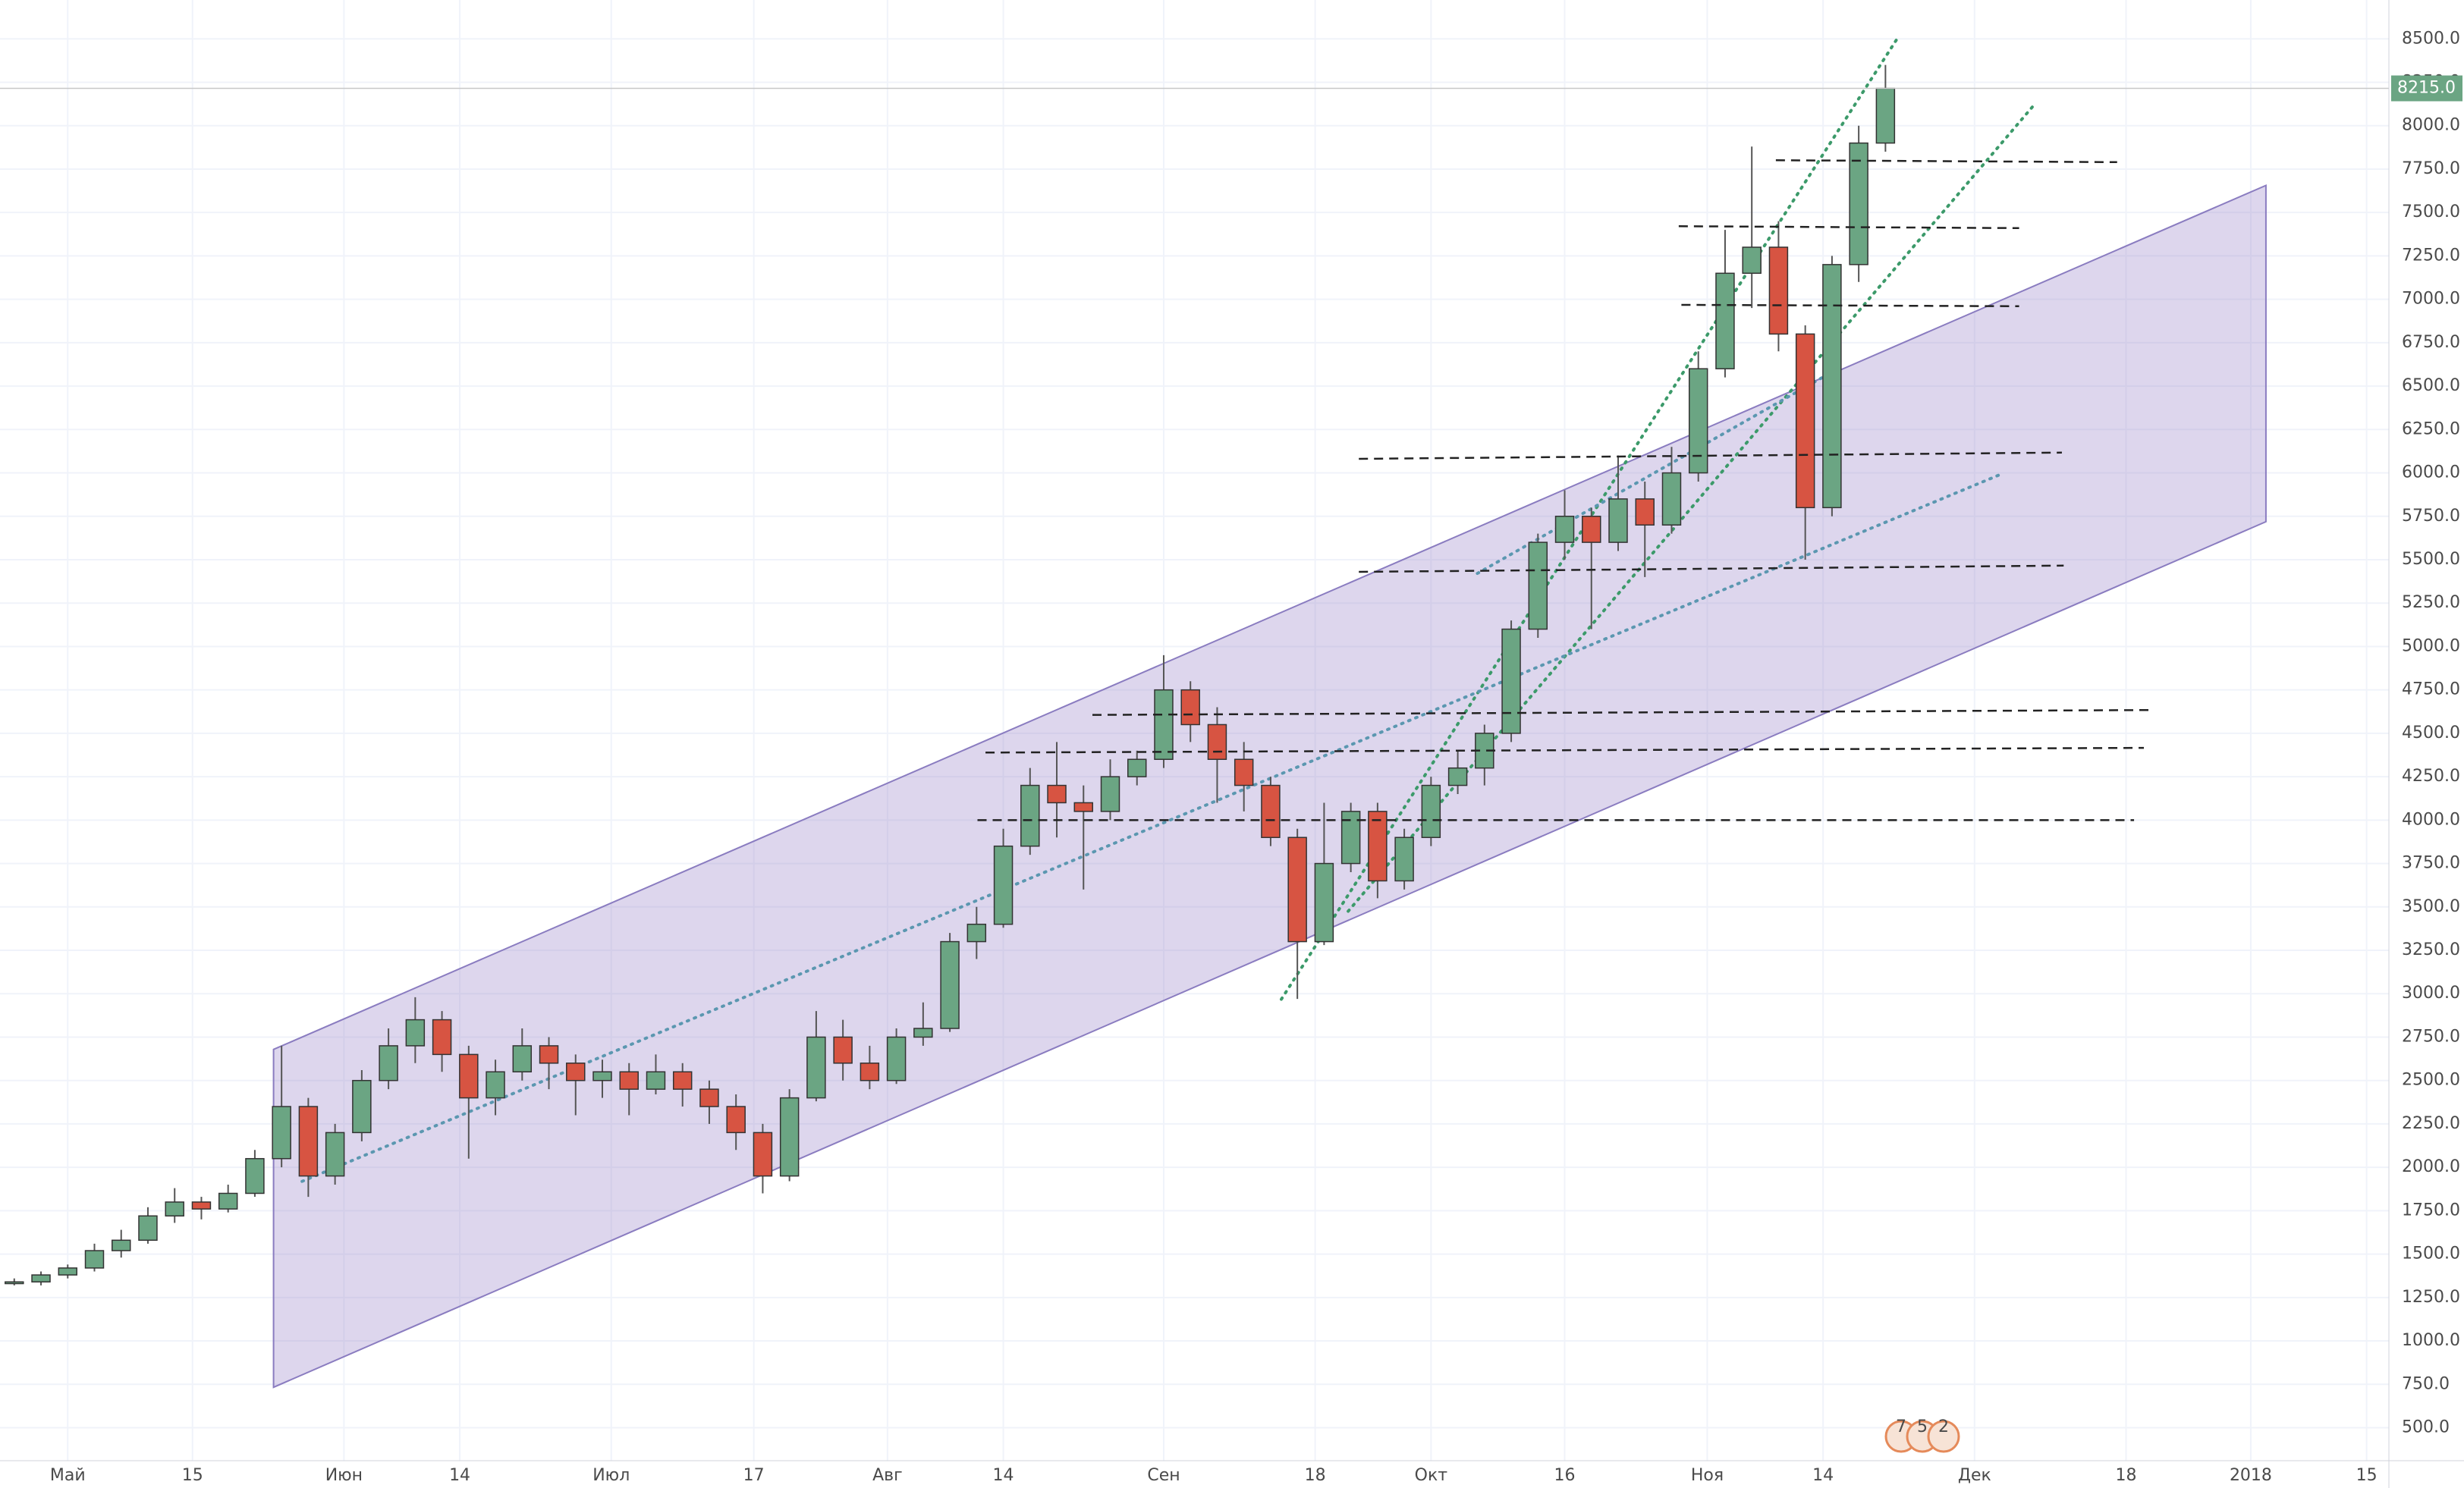  What do you see at coordinates (2431, 299) in the screenshot?
I see `y-tick-label: 7000.0` at bounding box center [2431, 299].